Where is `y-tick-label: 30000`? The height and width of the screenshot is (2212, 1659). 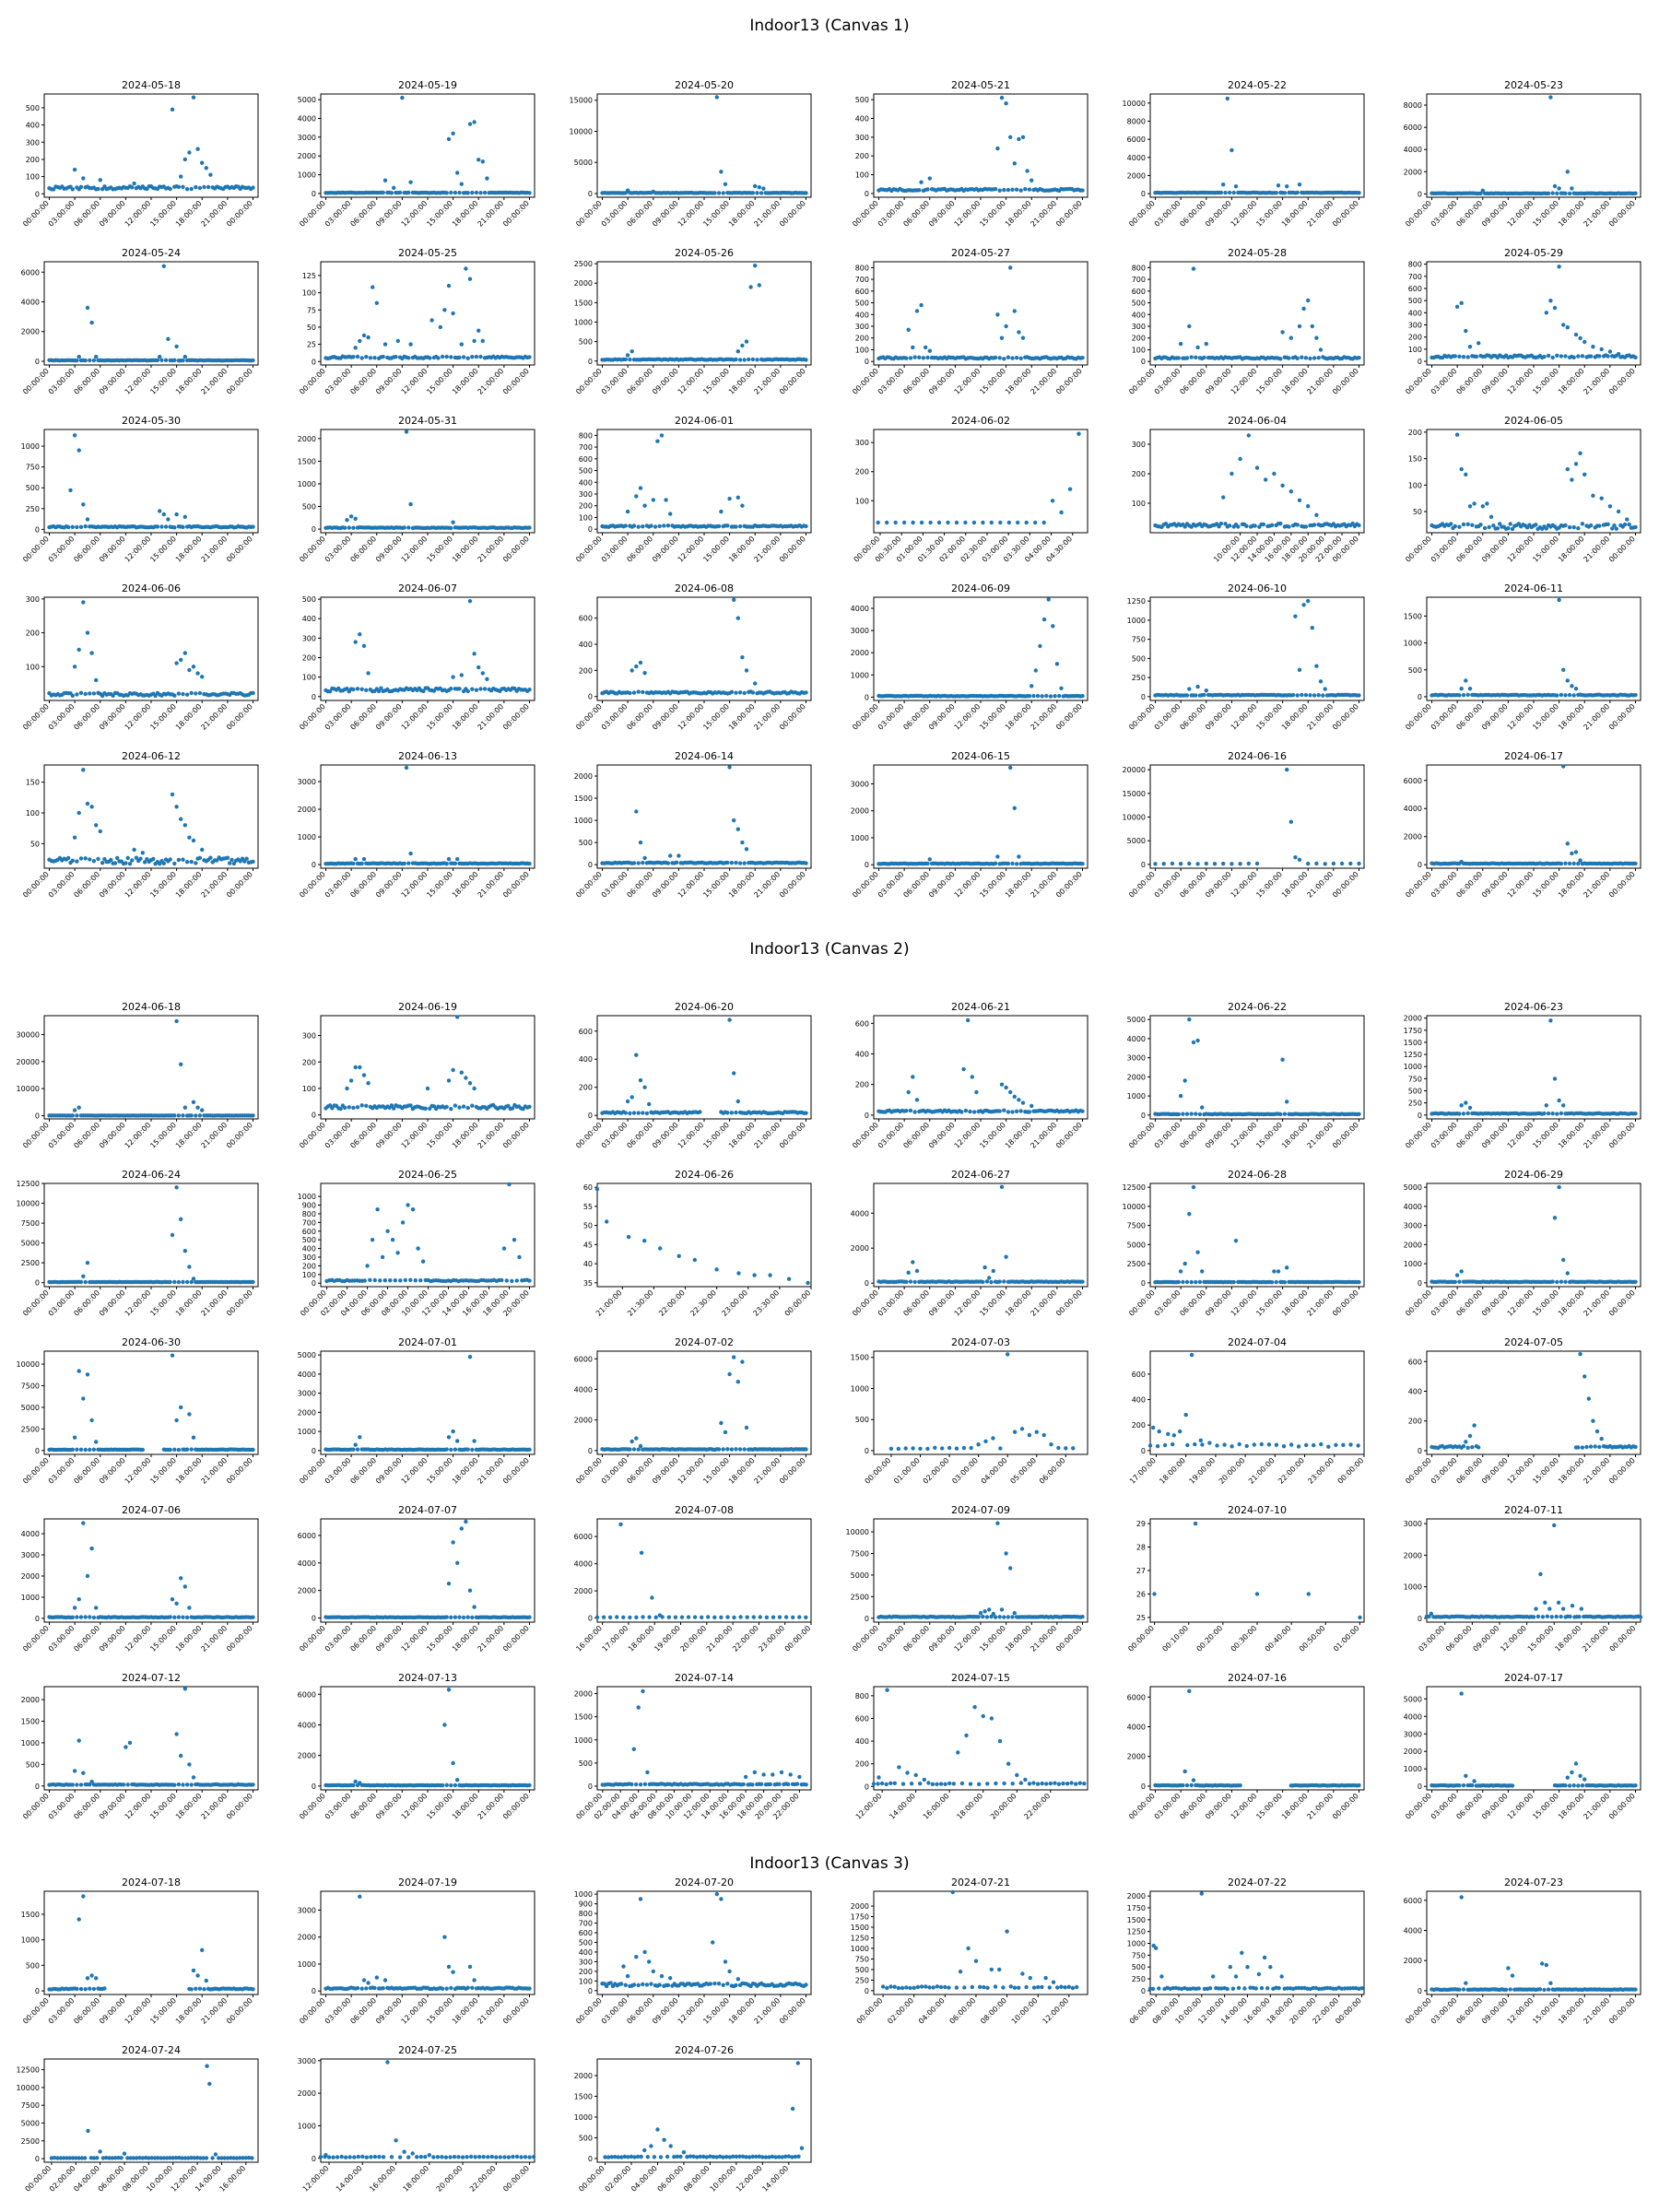
y-tick-label: 30000 is located at coordinates (28, 1035).